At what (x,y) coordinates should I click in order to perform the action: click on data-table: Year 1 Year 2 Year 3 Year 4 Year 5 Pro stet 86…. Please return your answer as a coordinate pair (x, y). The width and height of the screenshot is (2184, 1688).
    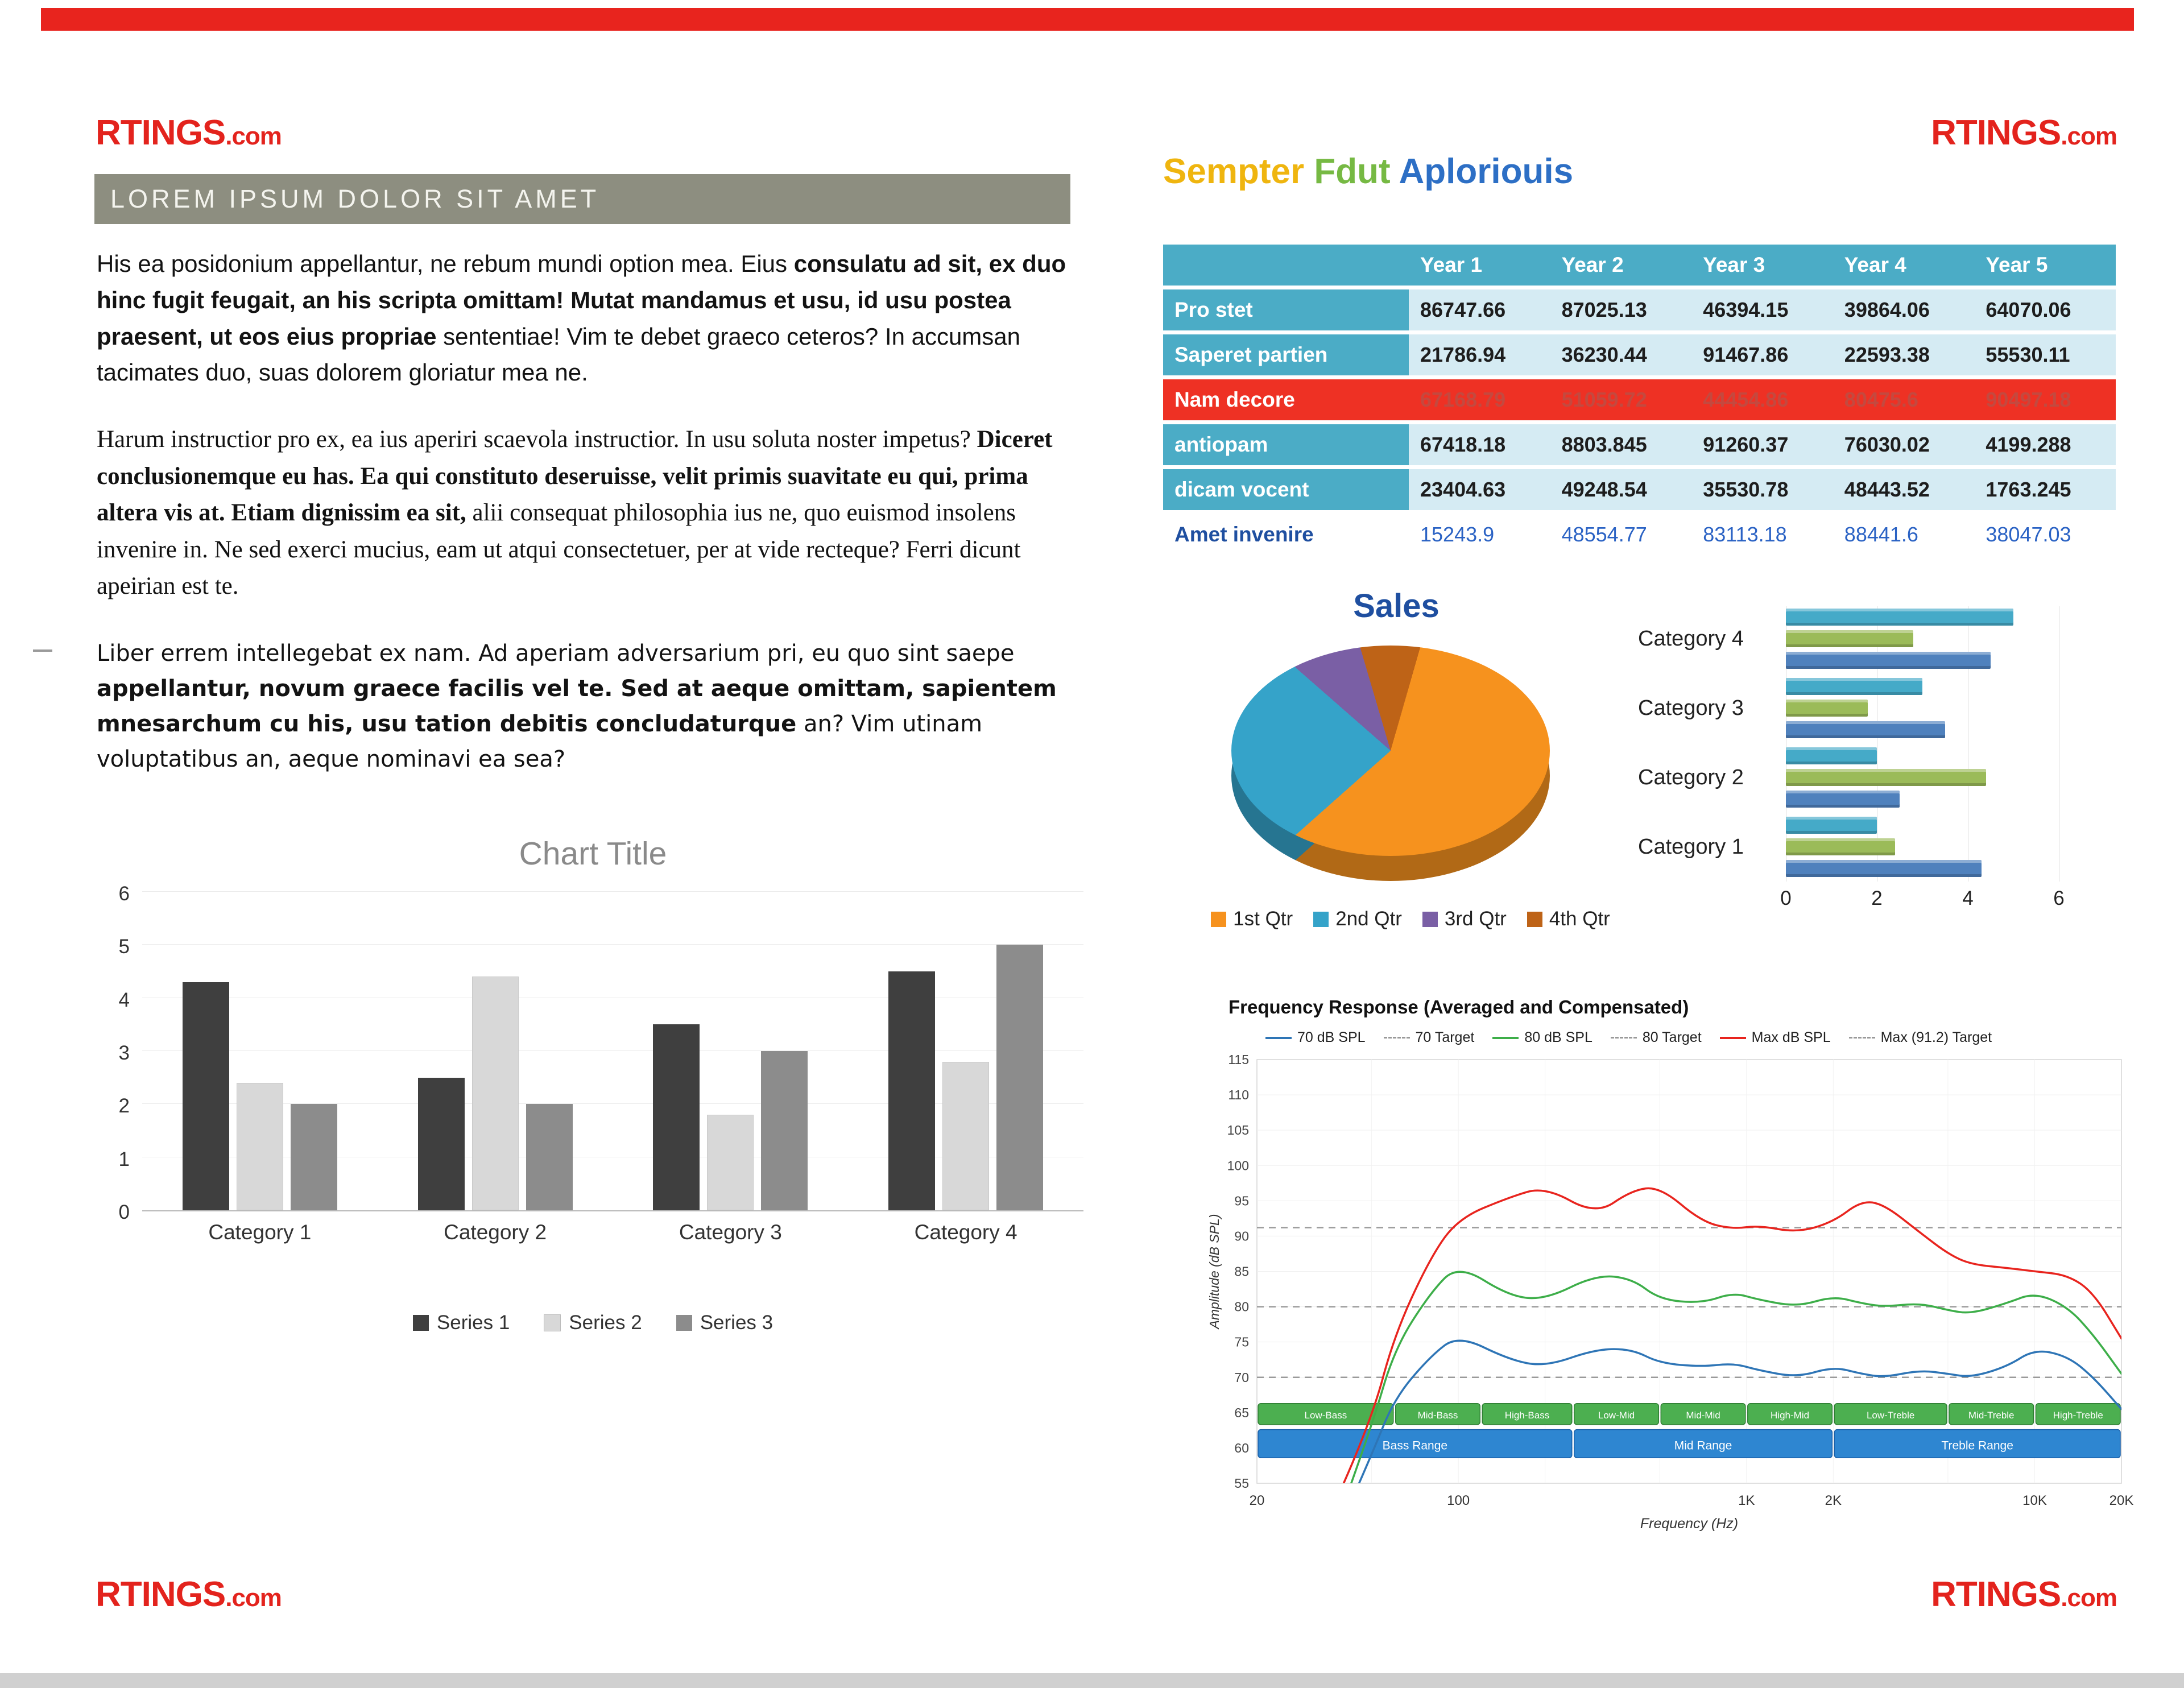
    Looking at the image, I should click on (1639, 402).